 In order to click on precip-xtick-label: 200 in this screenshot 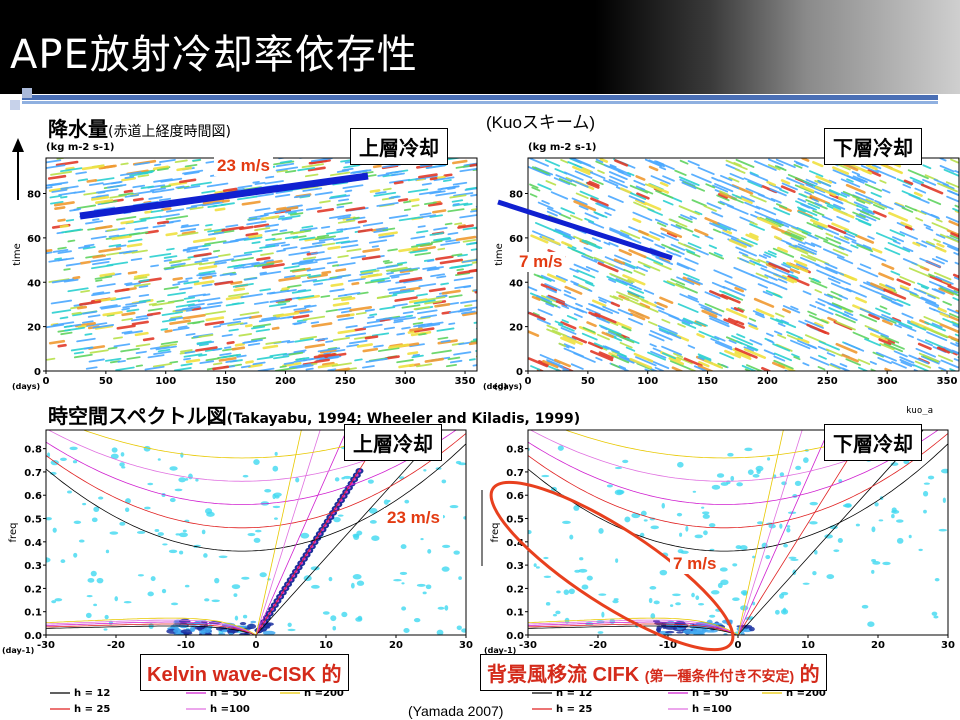, I will do `click(767, 381)`.